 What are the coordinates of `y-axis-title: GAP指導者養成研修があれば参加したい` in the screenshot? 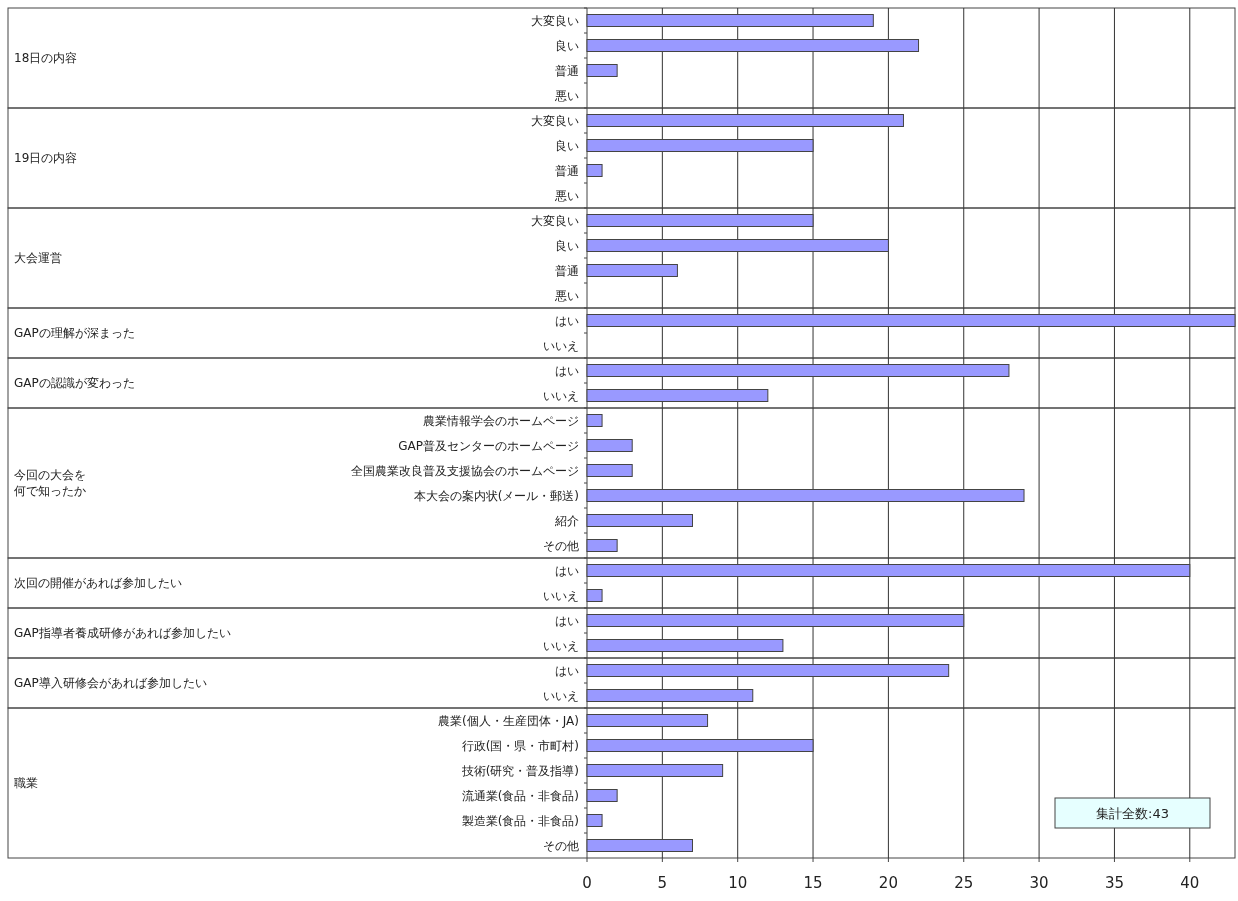 It's located at (122, 633).